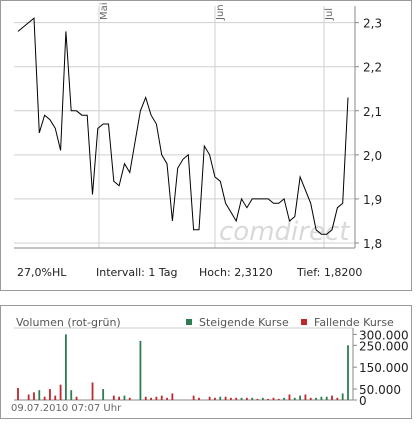 Image resolution: width=417 pixels, height=425 pixels. Describe the element at coordinates (330, 272) in the screenshot. I see `low-stat: Tief: 1,8200` at that location.